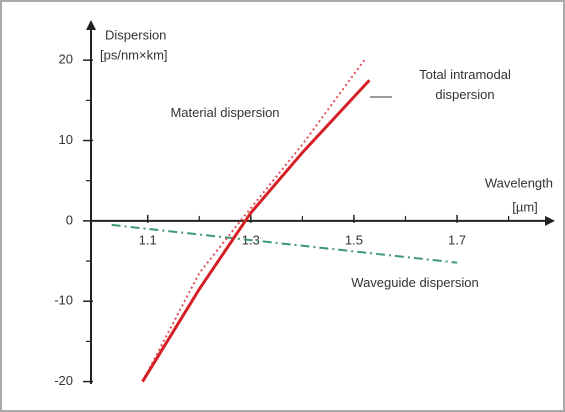 This screenshot has width=565, height=412. I want to click on series-line, so click(284, 243).